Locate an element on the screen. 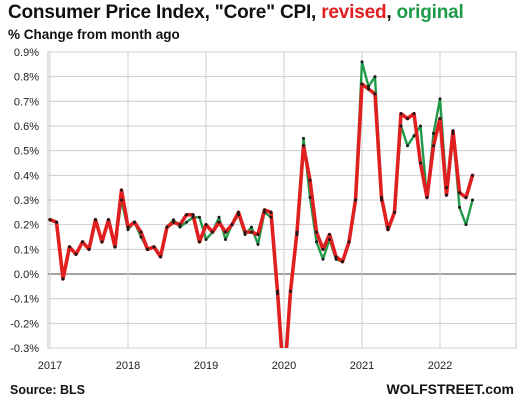 The image size is (526, 405). brand-label: WOLFSTREET.com is located at coordinates (450, 389).